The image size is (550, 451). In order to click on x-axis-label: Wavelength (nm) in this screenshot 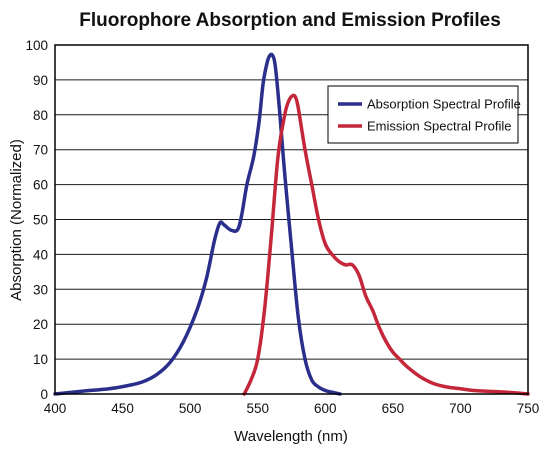, I will do `click(291, 436)`.